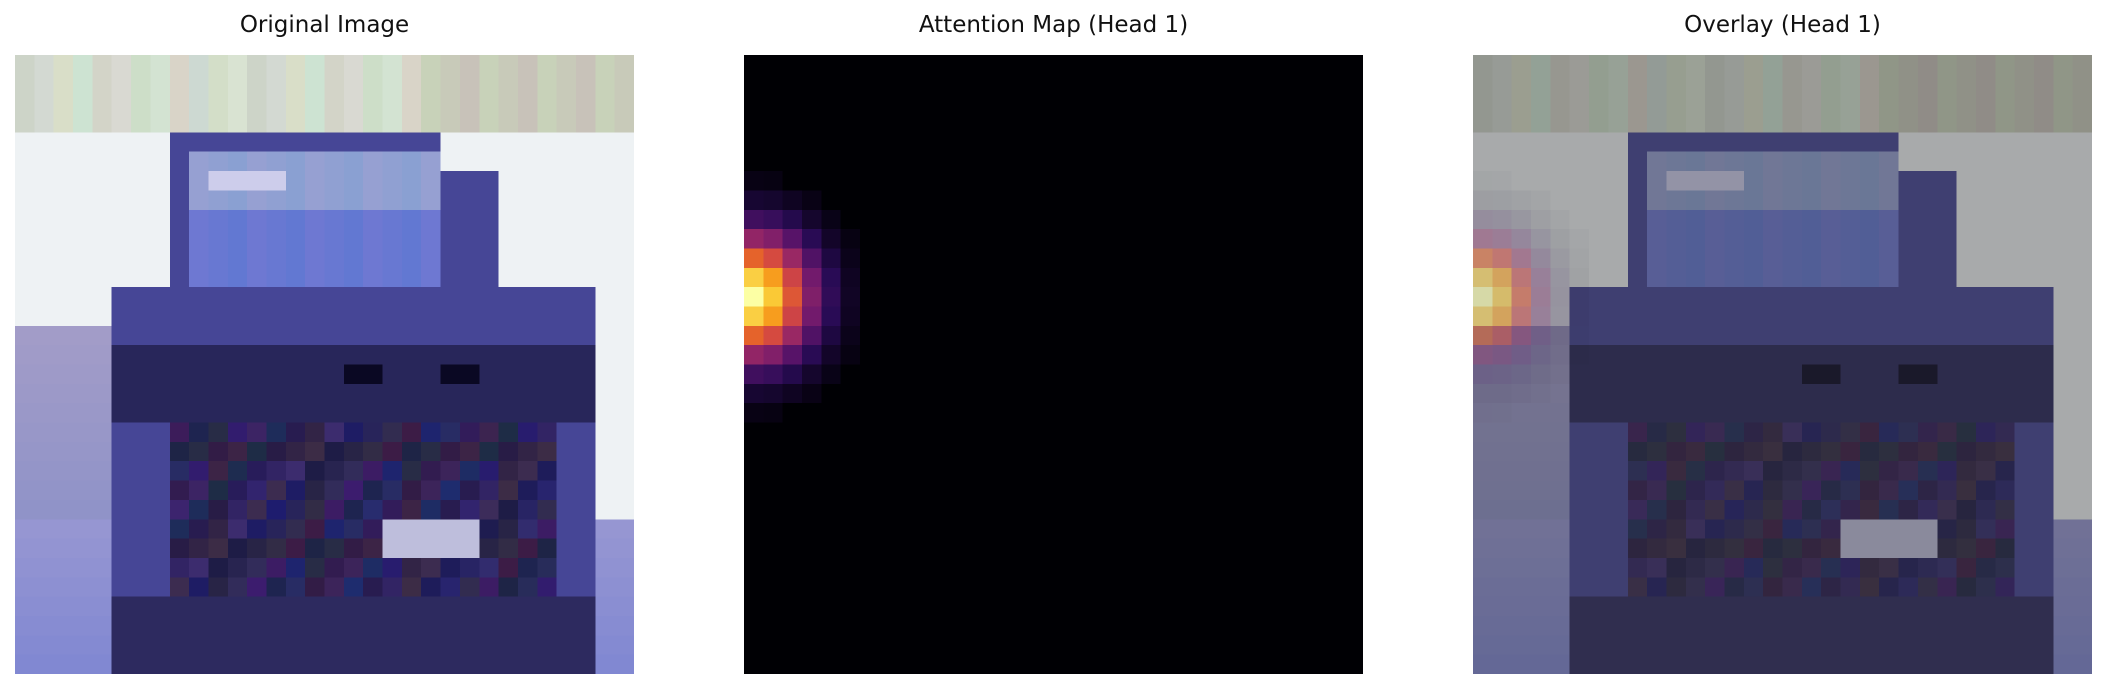 This screenshot has height=688, width=2106. I want to click on panel-title-original: Original Image, so click(324, 25).